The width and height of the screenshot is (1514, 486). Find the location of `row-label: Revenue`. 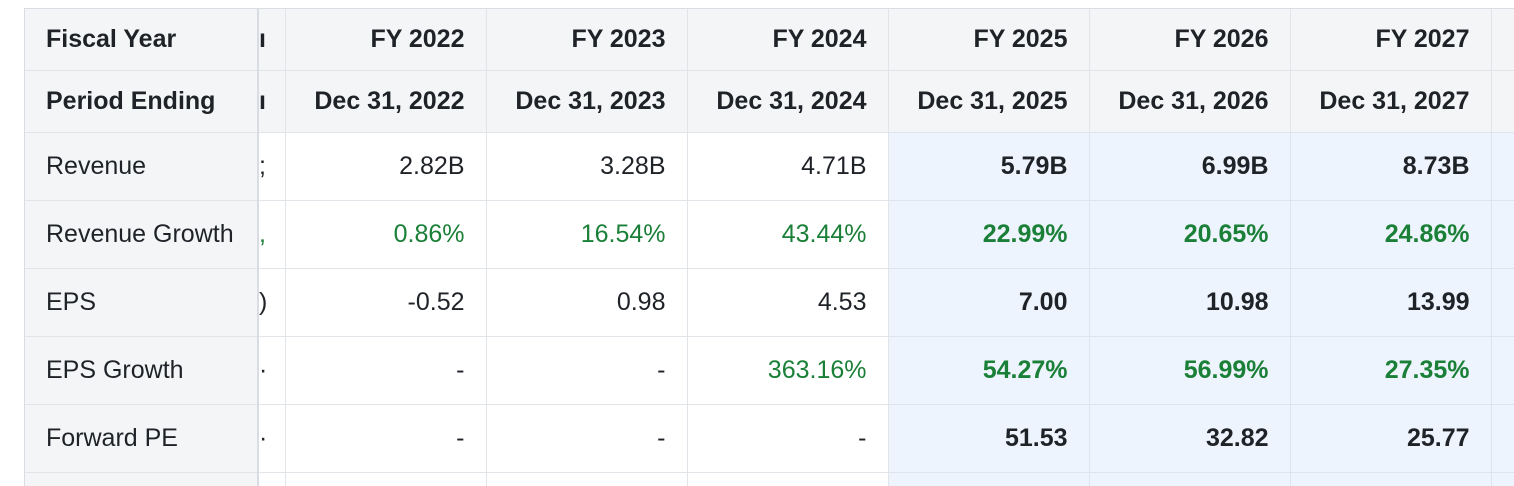

row-label: Revenue is located at coordinates (142, 166).